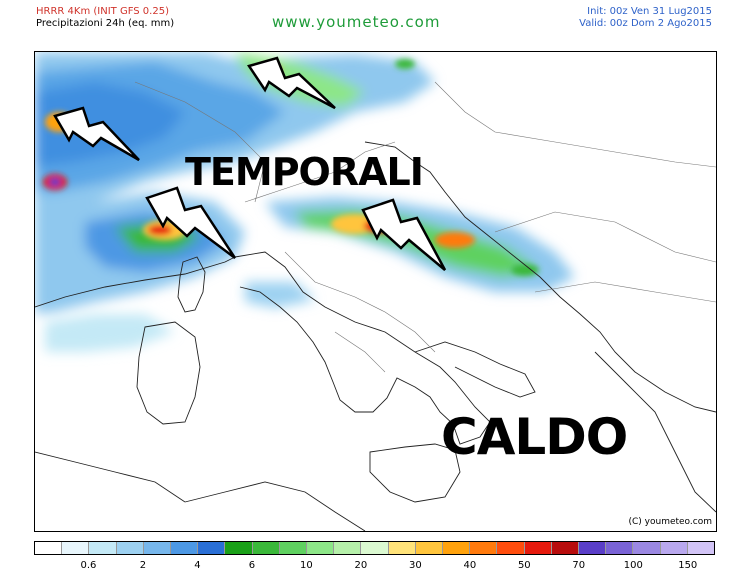  What do you see at coordinates (470, 565) in the screenshot?
I see `legend-tick-label: 40` at bounding box center [470, 565].